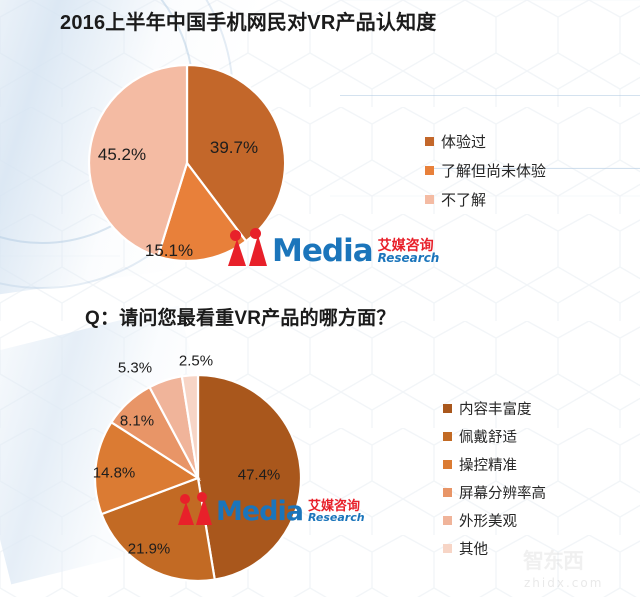 The image size is (640, 597). I want to click on legend-item: 操控精准, so click(494, 464).